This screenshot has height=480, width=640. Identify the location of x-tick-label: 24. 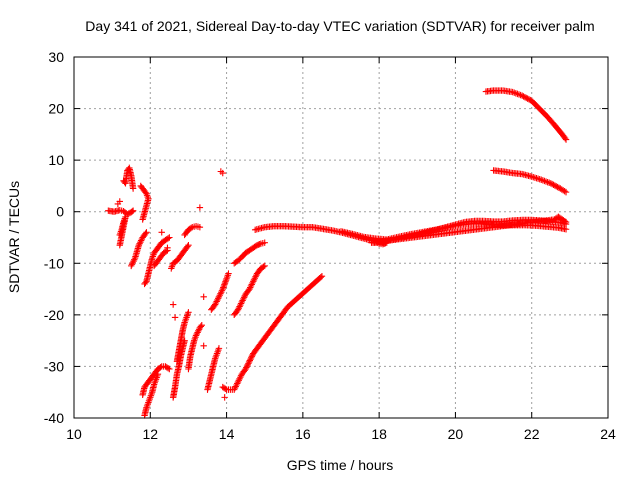
(608, 434).